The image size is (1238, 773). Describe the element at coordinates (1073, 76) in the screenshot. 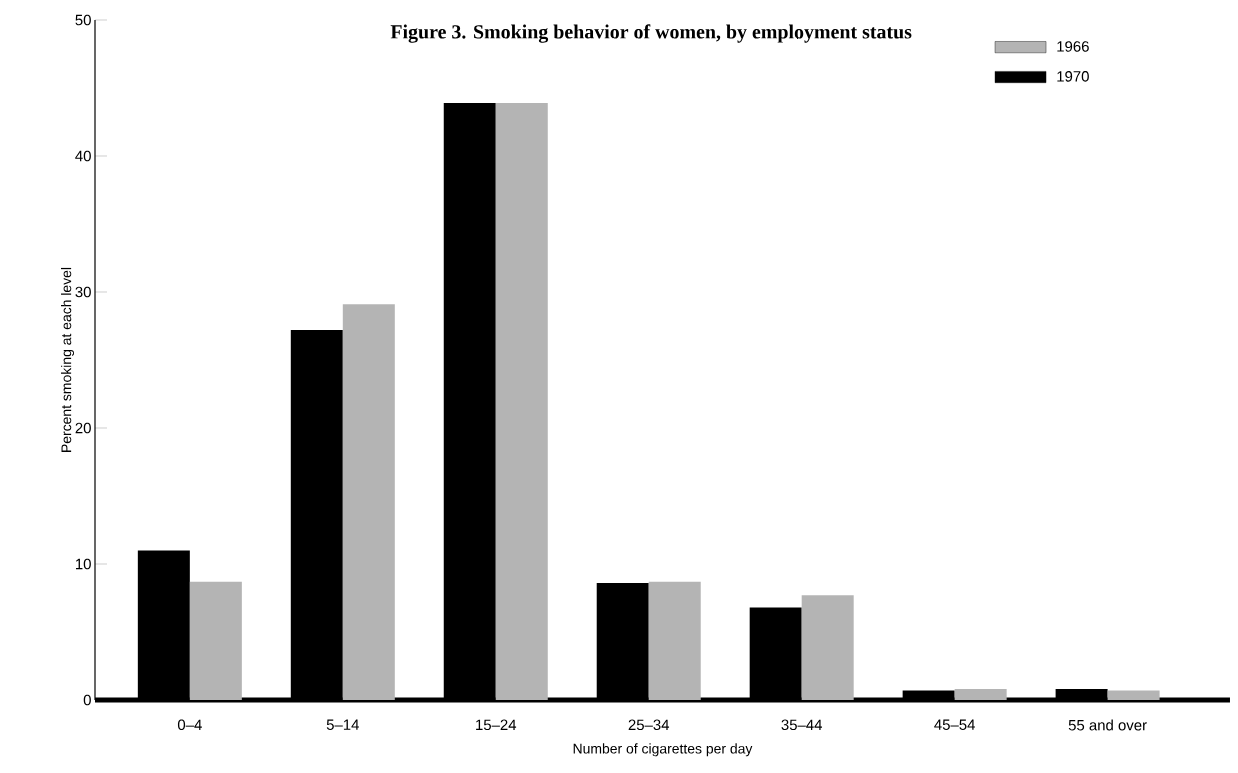

I see `legend-label: 1970` at that location.